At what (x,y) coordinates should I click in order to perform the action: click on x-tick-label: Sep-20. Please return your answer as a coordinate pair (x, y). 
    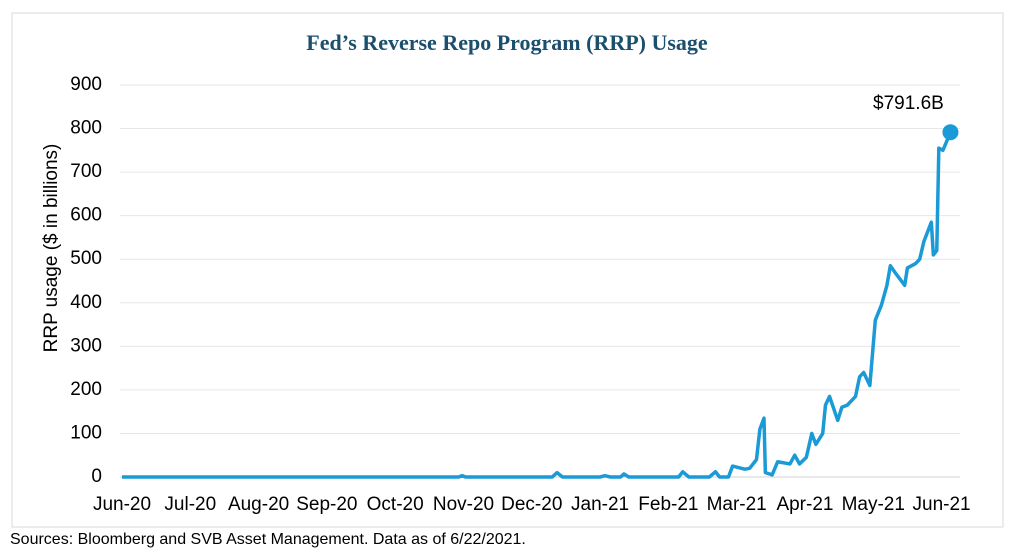
    Looking at the image, I should click on (326, 504).